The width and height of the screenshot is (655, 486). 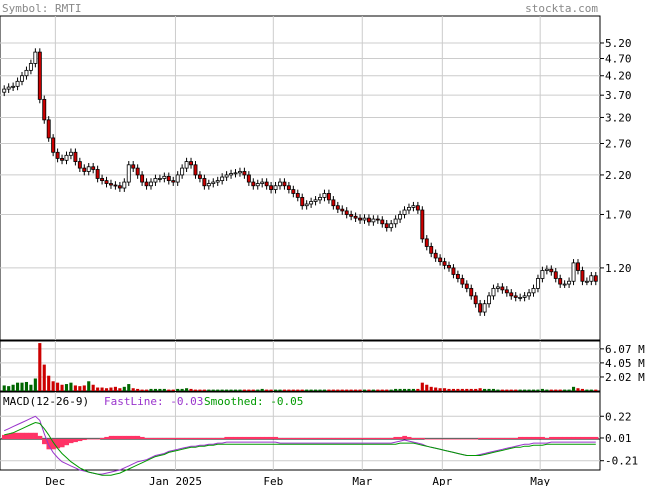 What do you see at coordinates (618, 214) in the screenshot?
I see `price-tick-label: 1.70` at bounding box center [618, 214].